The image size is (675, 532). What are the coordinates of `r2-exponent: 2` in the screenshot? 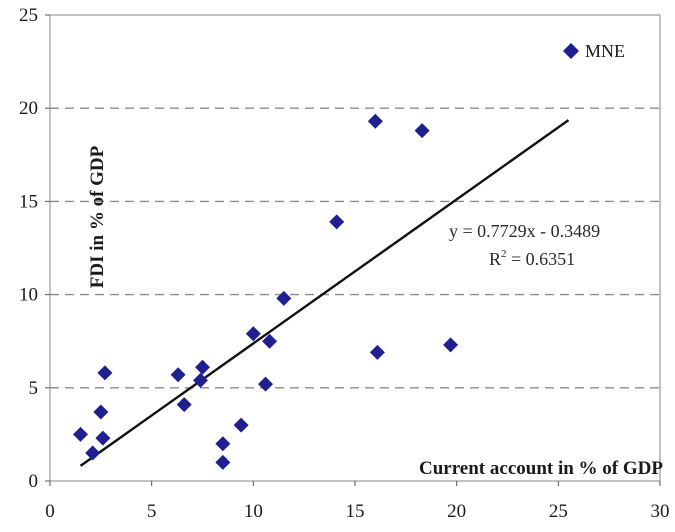 It's located at (504, 254).